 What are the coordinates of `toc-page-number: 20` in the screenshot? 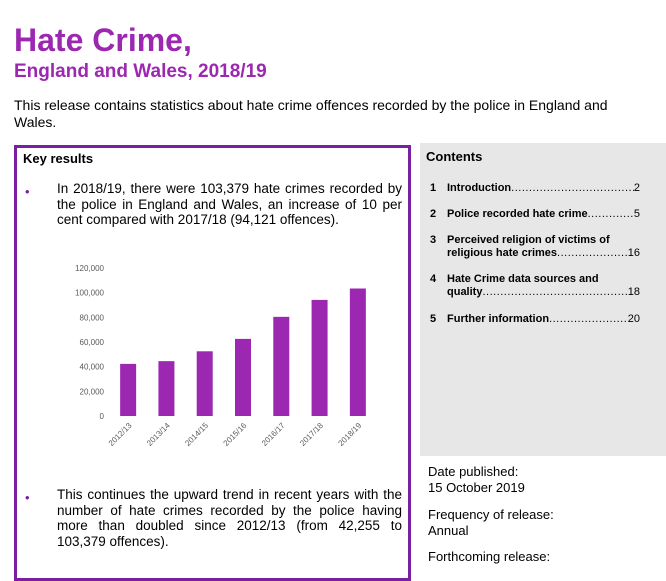 It's located at (633, 319).